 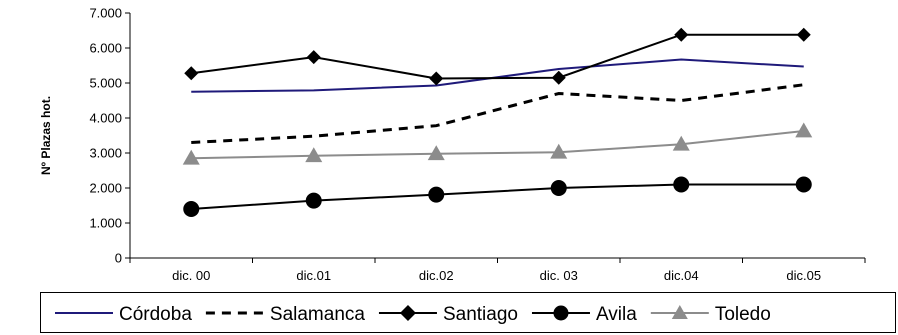 What do you see at coordinates (105, 136) in the screenshot?
I see `y-tick-labels: 0 1.000 2.000 3.000 4.000 5.000 6.000 7.000` at bounding box center [105, 136].